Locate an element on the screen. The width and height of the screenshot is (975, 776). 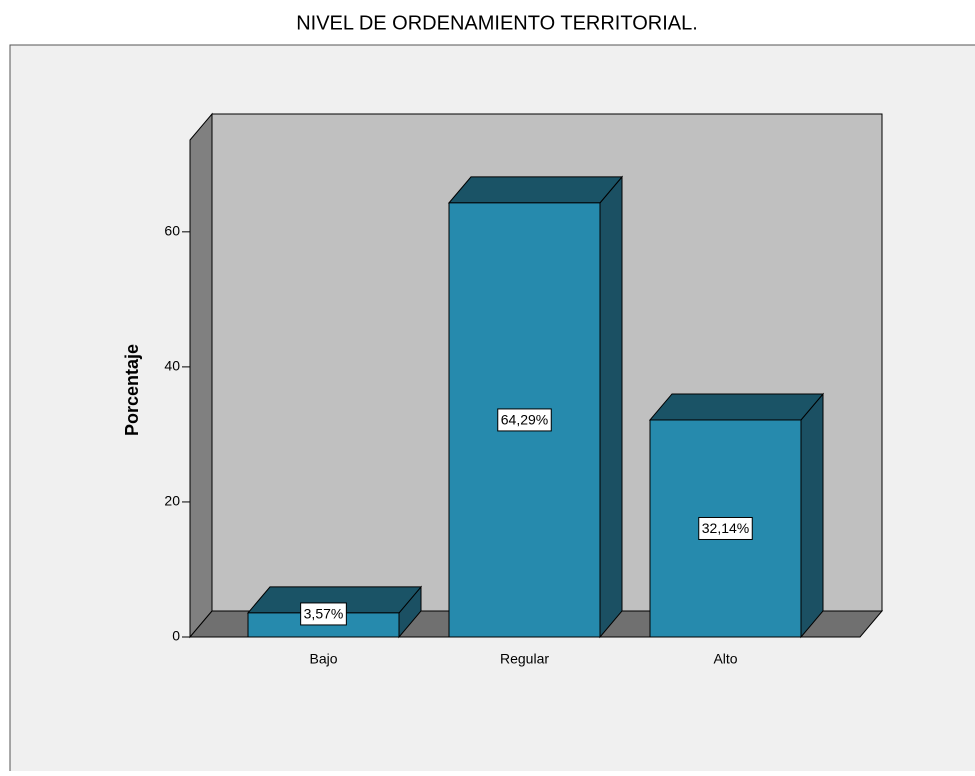
y-tick-label: 0 is located at coordinates (176, 636).